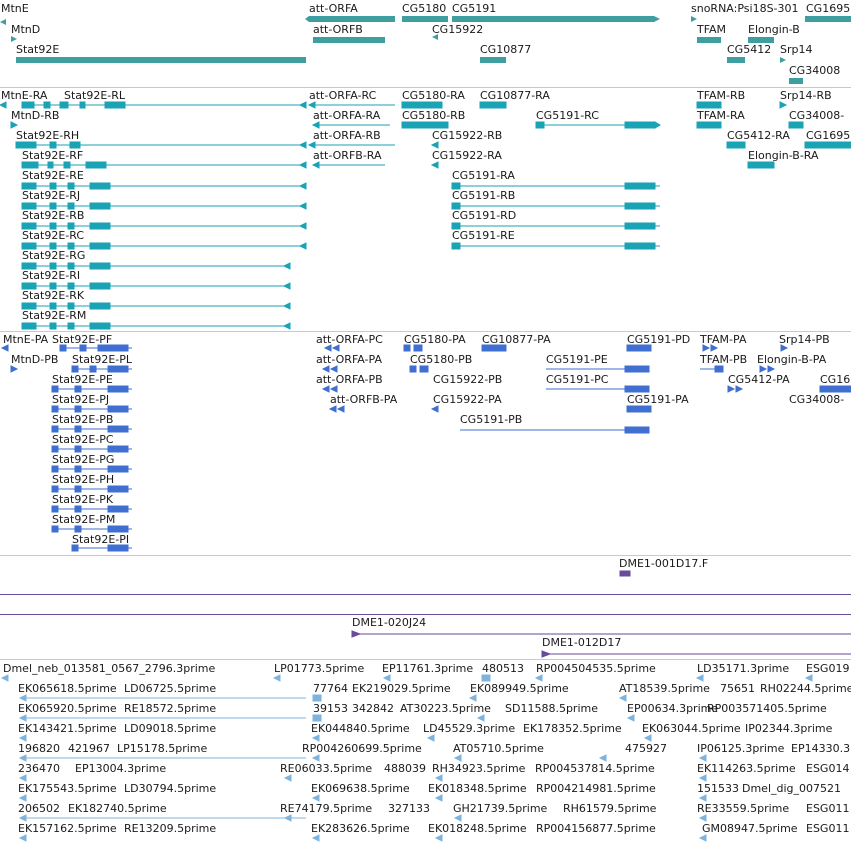 The image size is (851, 843). Describe the element at coordinates (792, 788) in the screenshot. I see `est-label: Dmel_dig_007521` at that location.